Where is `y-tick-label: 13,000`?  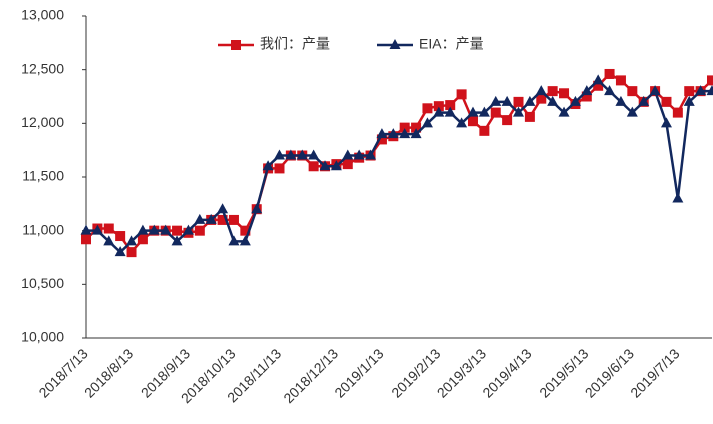 y-tick-label: 13,000 is located at coordinates (42, 15).